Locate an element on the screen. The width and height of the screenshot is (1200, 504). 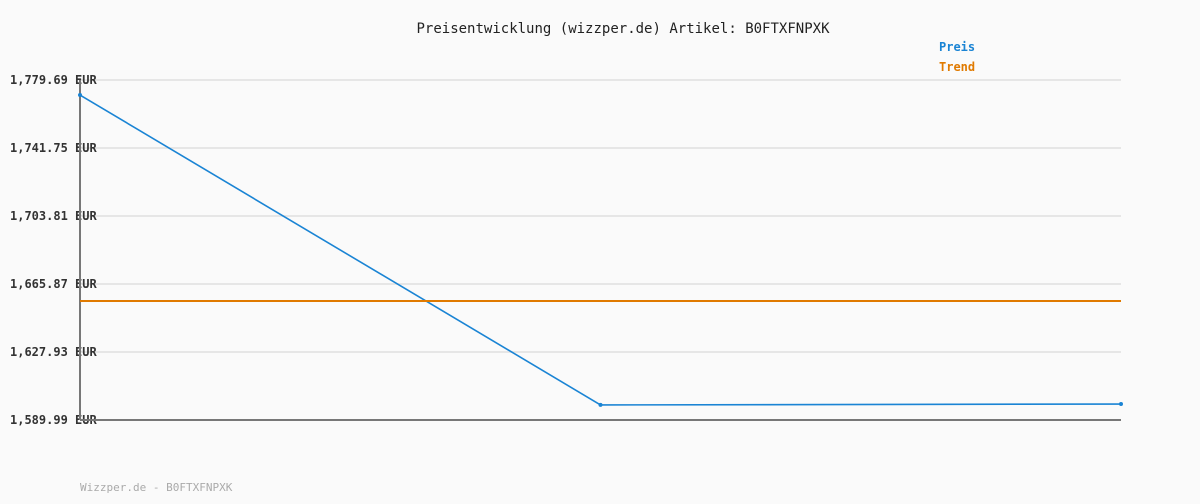
y-tick-label: 1,779.69 EUR is located at coordinates (53, 80).